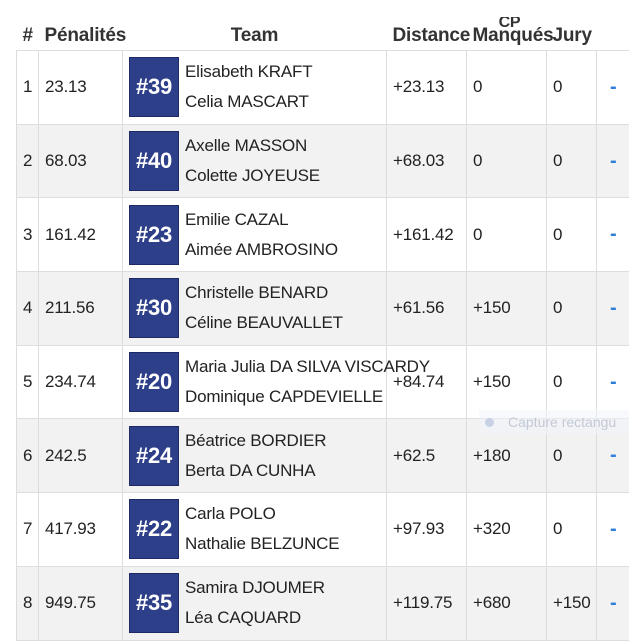  What do you see at coordinates (154, 308) in the screenshot?
I see `bib-number-badge: #30` at bounding box center [154, 308].